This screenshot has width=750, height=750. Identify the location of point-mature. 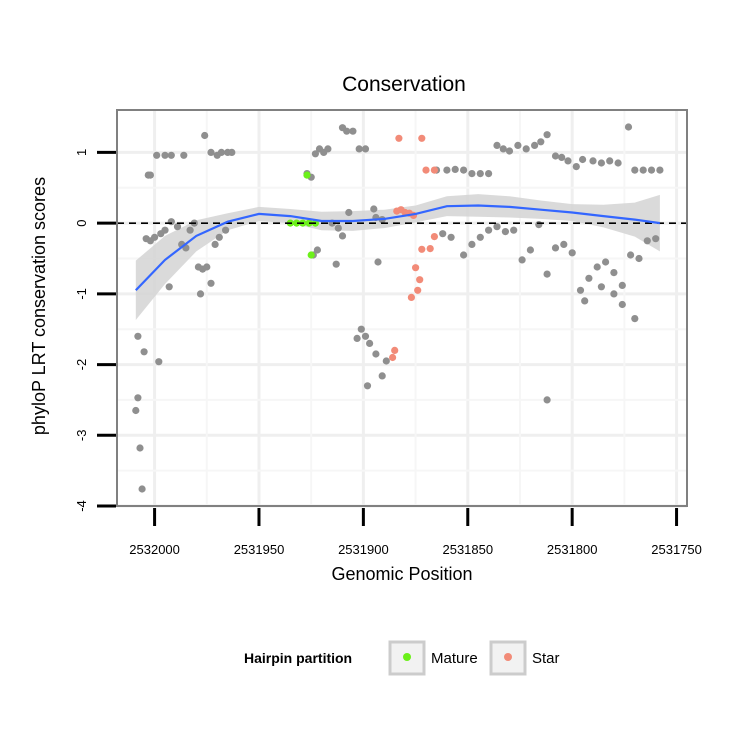
(297, 223).